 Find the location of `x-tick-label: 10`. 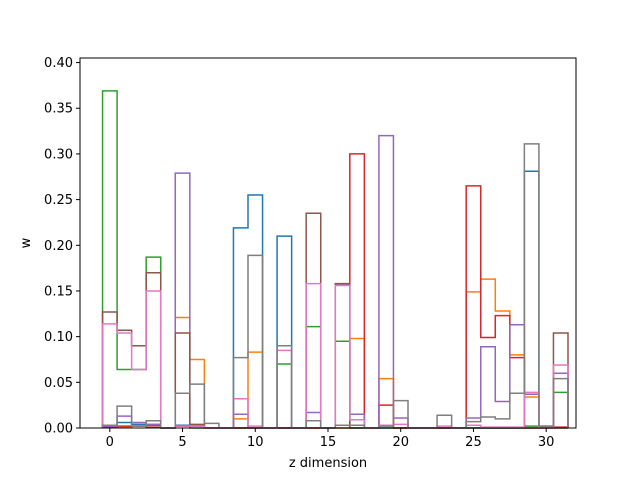

x-tick-label: 10 is located at coordinates (255, 442).